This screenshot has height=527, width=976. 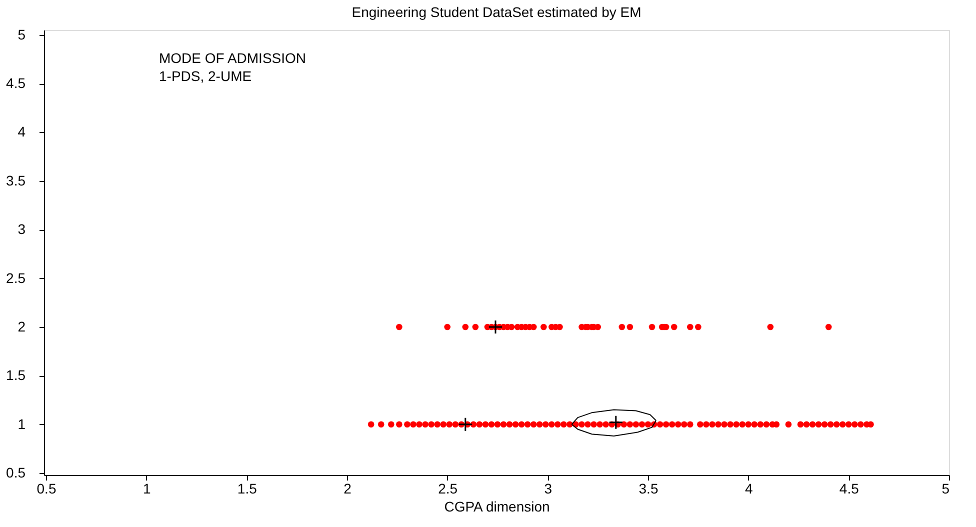 I want to click on x-axis-title: CGPA dimension, so click(x=497, y=506).